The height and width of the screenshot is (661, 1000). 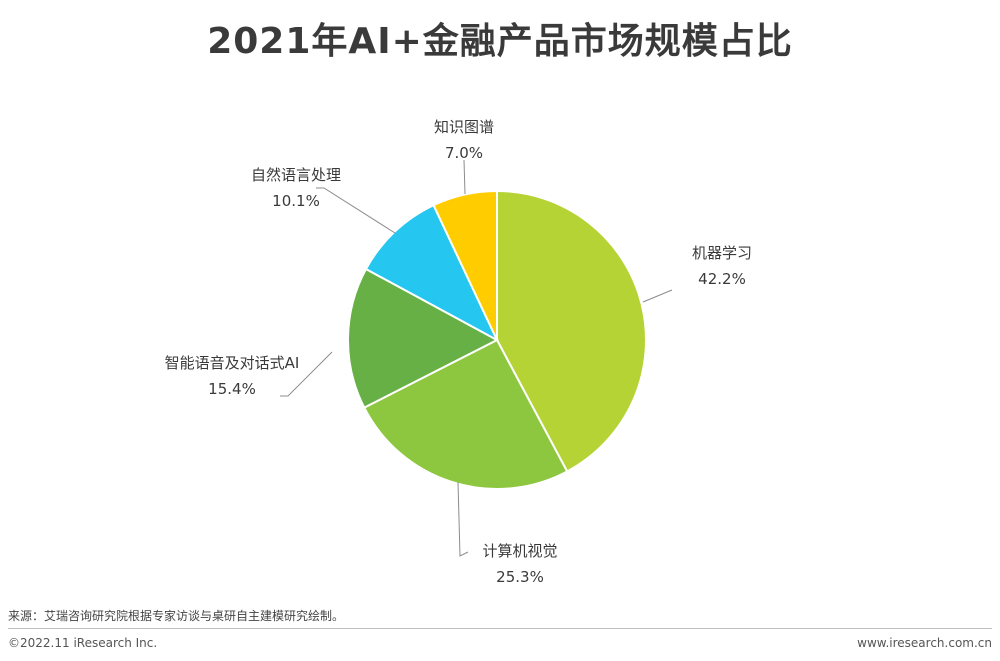 What do you see at coordinates (176, 616) in the screenshot?
I see `source-note: 来源：艾瑞咨询研究院根据专家访谈与桌研自主建模研究绘制。` at bounding box center [176, 616].